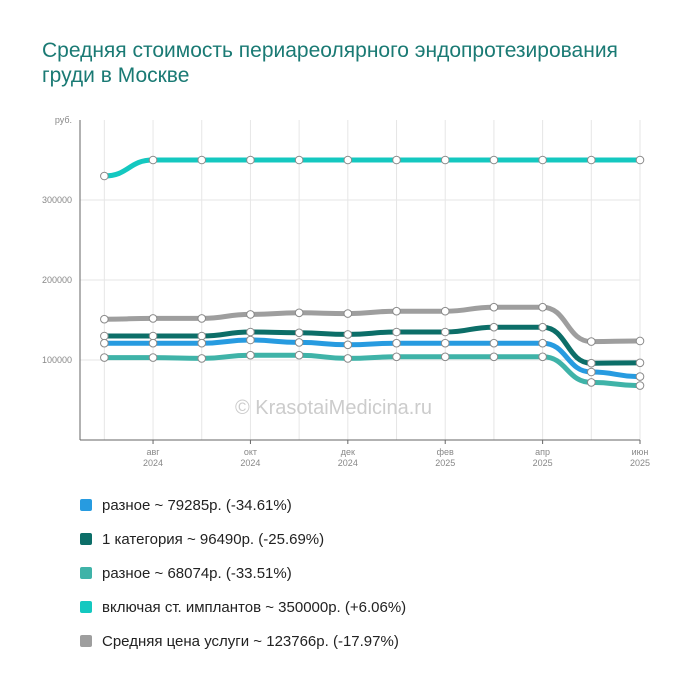 The height and width of the screenshot is (685, 700). Describe the element at coordinates (154, 452) in the screenshot. I see `x-tick-label-month: авг` at that location.